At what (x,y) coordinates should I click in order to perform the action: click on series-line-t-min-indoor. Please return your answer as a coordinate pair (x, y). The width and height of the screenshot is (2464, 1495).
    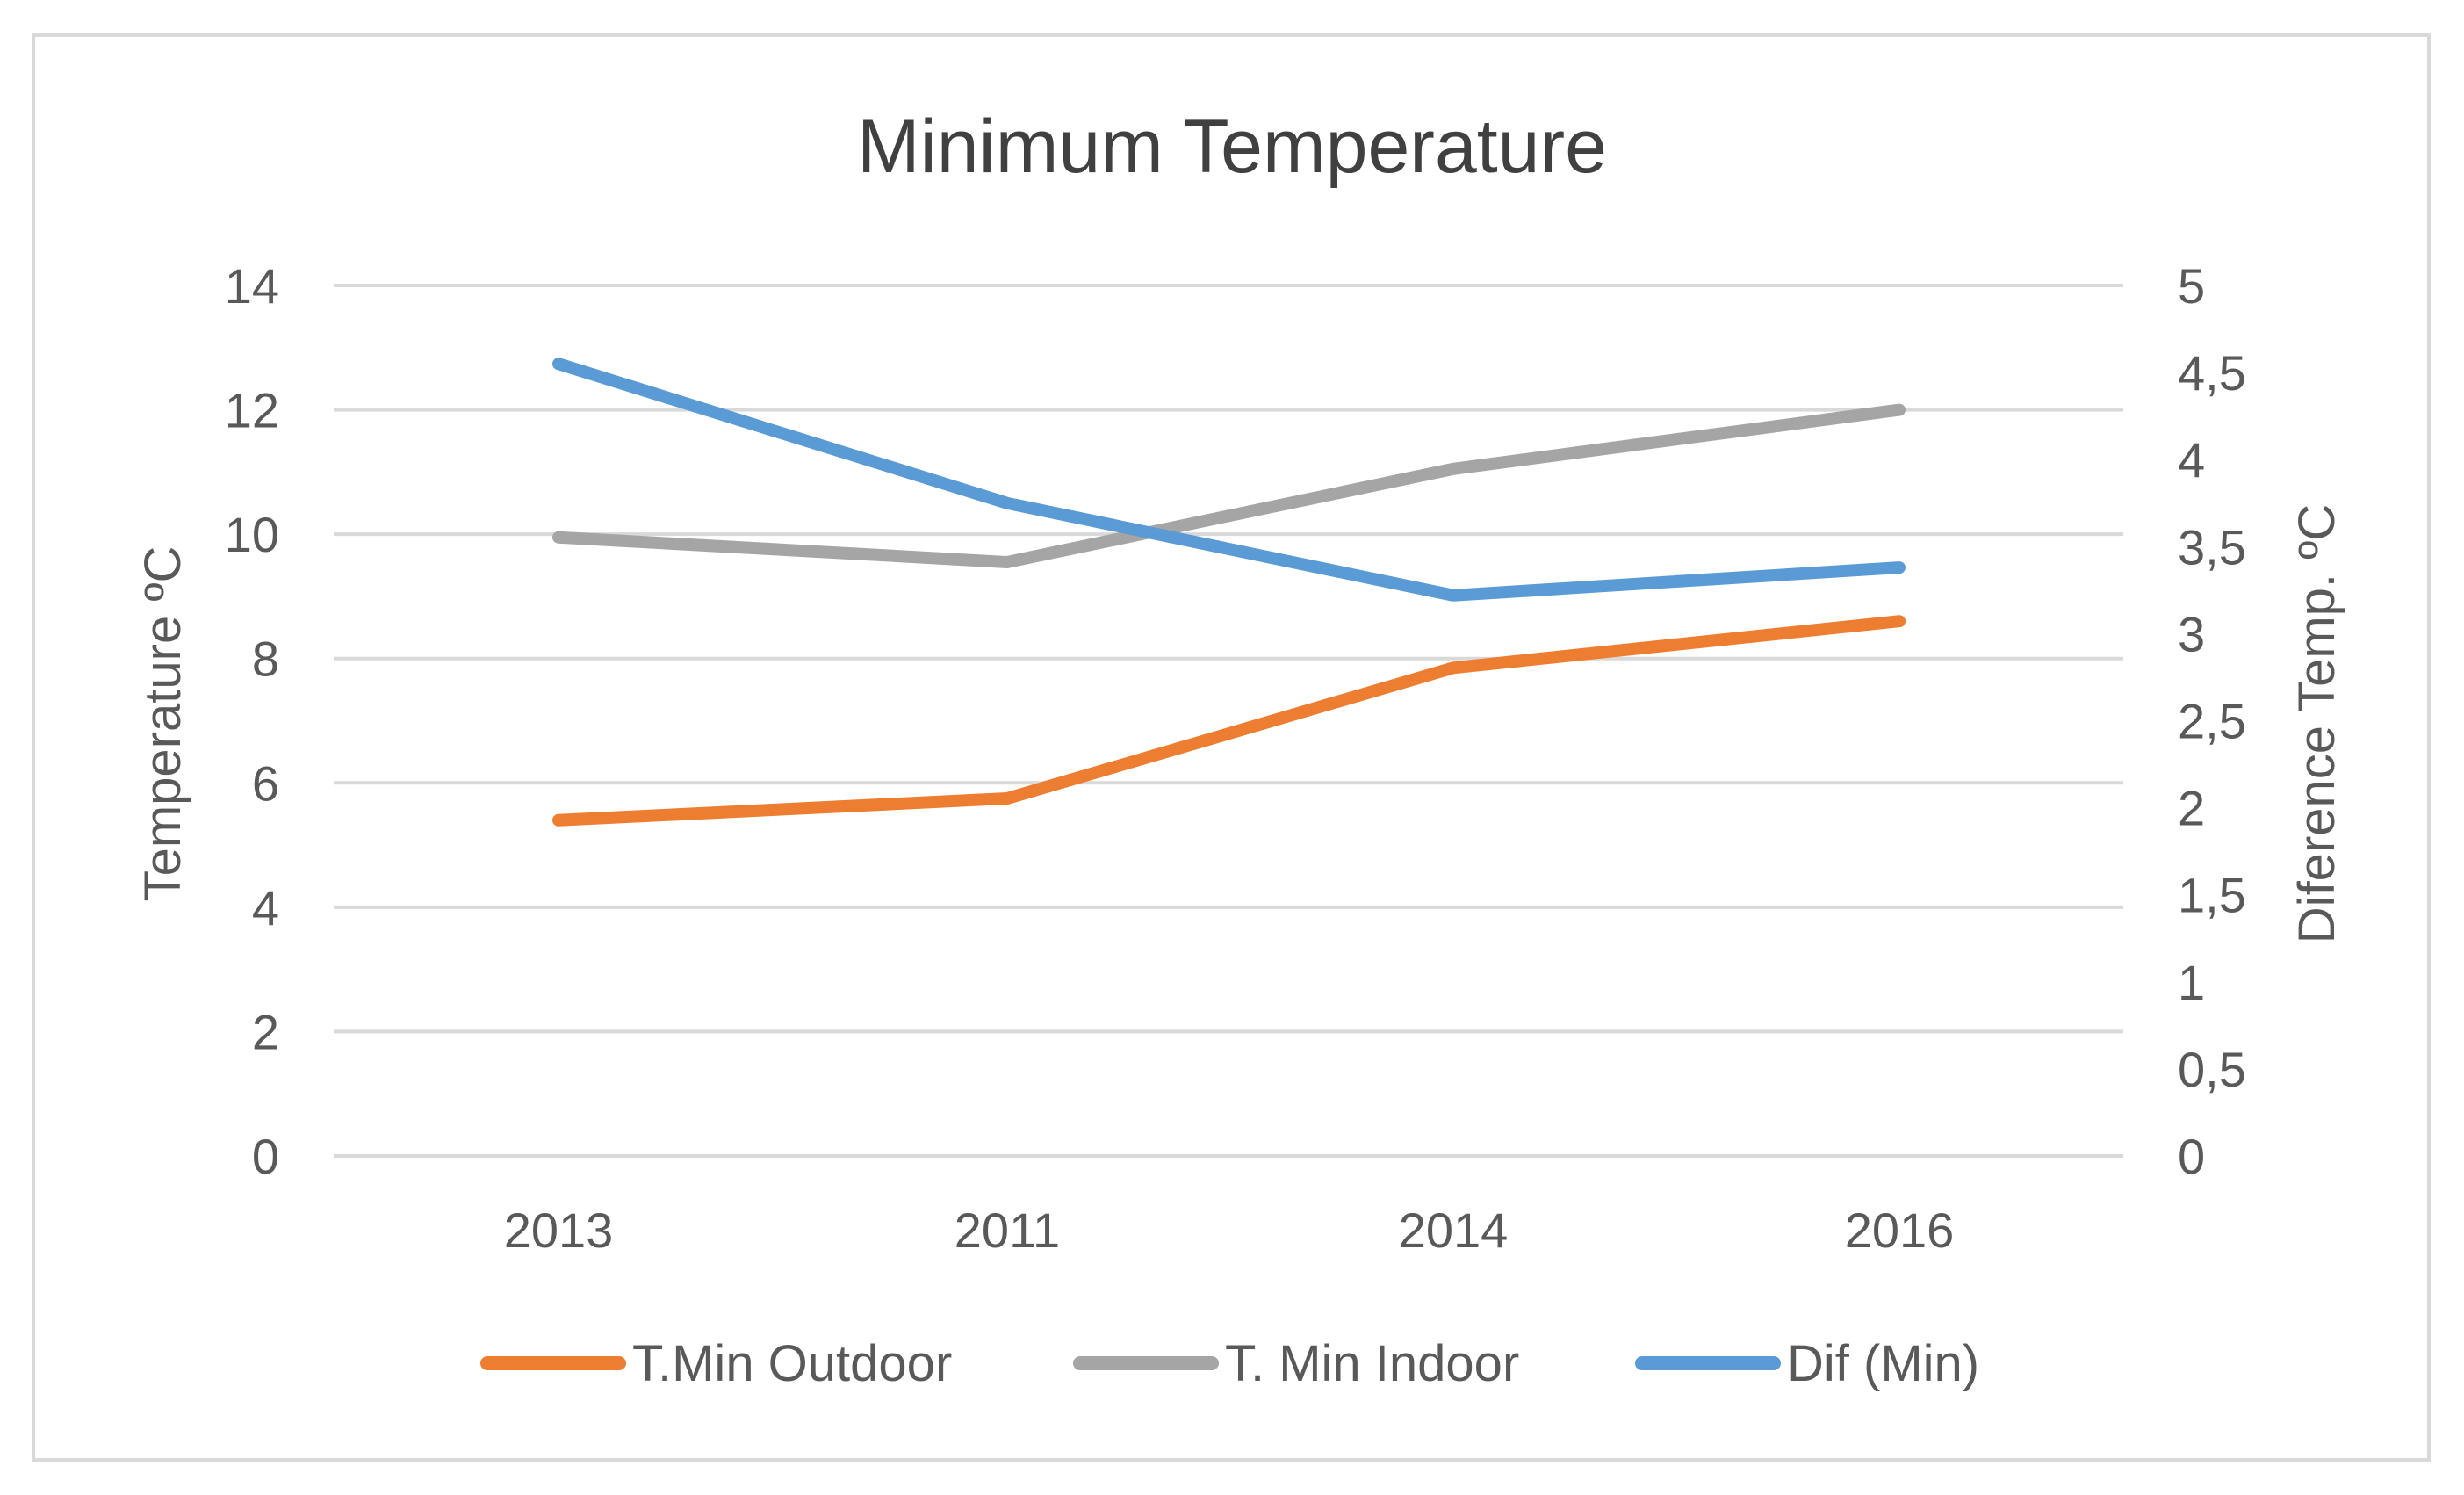
    Looking at the image, I should click on (1229, 485).